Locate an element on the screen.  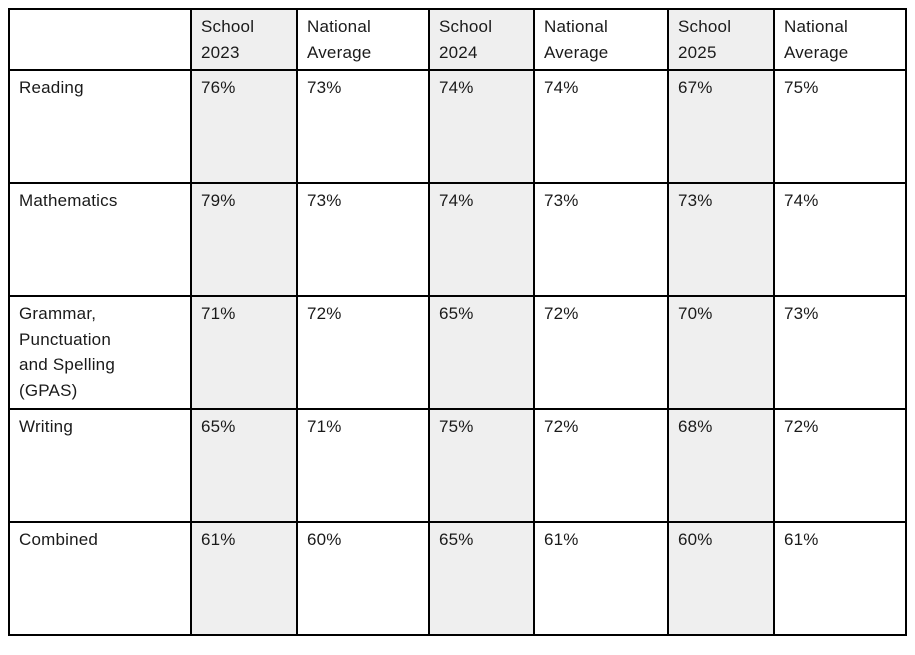
row-label: Reading is located at coordinates (100, 126).